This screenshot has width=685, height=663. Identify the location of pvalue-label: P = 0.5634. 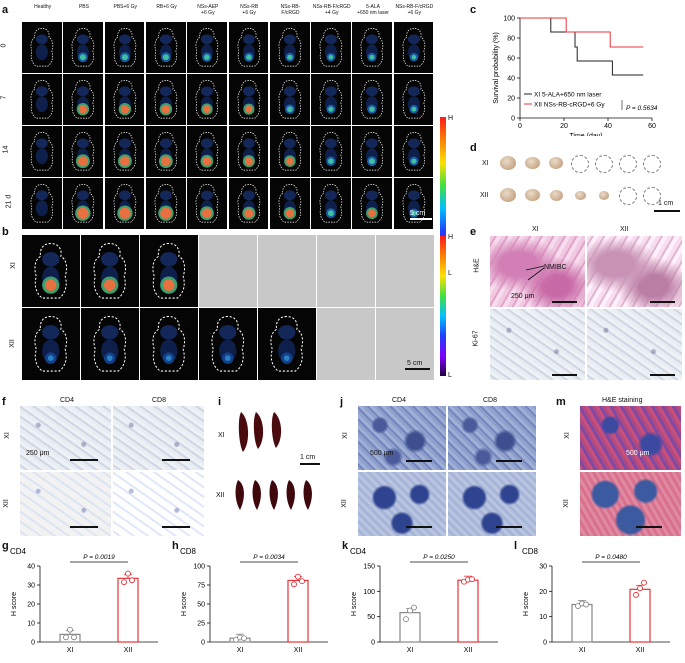
(642, 108).